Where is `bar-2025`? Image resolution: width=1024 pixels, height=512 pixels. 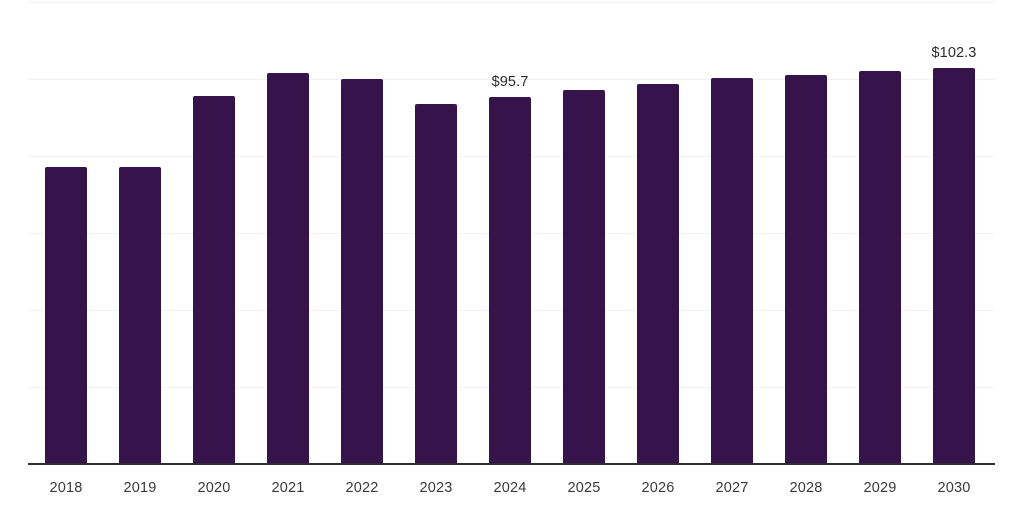 bar-2025 is located at coordinates (584, 276).